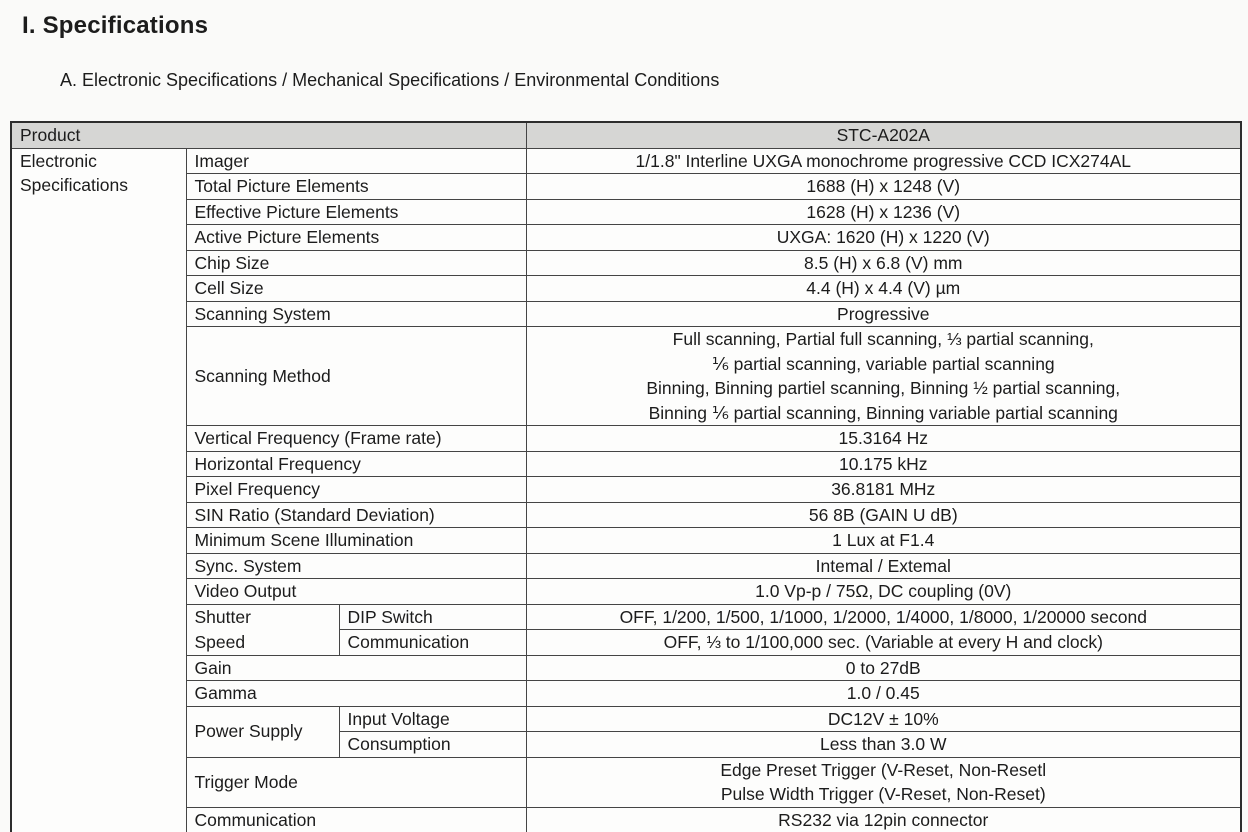 This screenshot has height=832, width=1248. I want to click on row-label-cell: Scanning System, so click(356, 313).